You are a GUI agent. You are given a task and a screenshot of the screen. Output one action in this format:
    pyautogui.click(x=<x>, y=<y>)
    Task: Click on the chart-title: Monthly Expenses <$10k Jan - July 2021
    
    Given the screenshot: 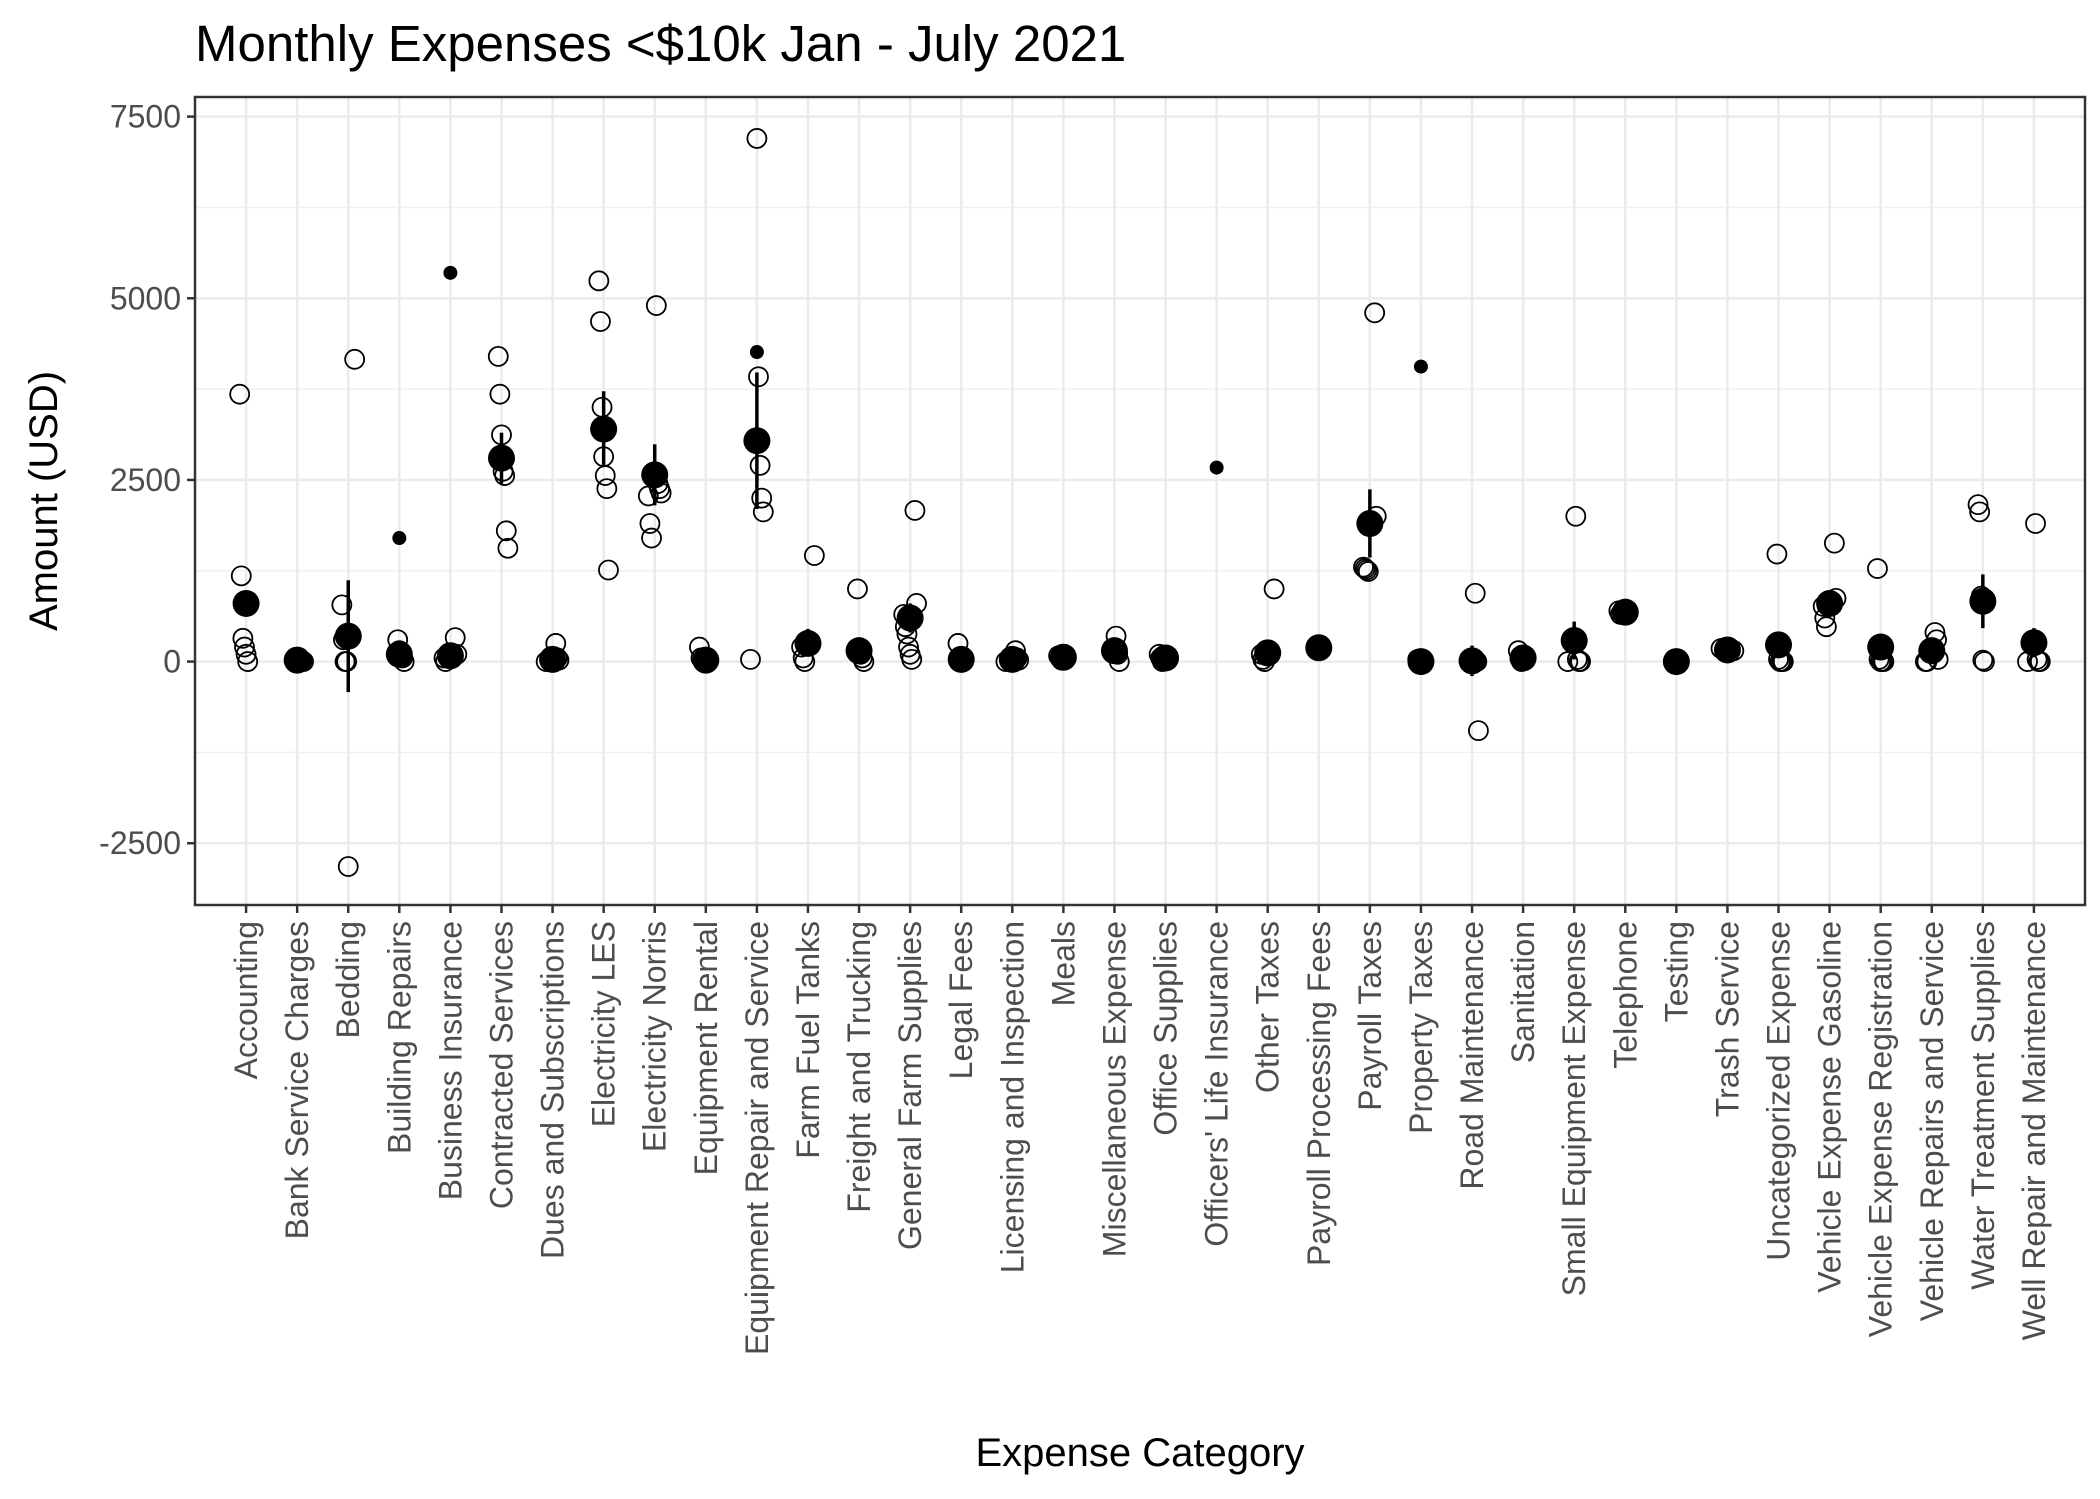 What is the action you would take?
    pyautogui.click(x=661, y=43)
    